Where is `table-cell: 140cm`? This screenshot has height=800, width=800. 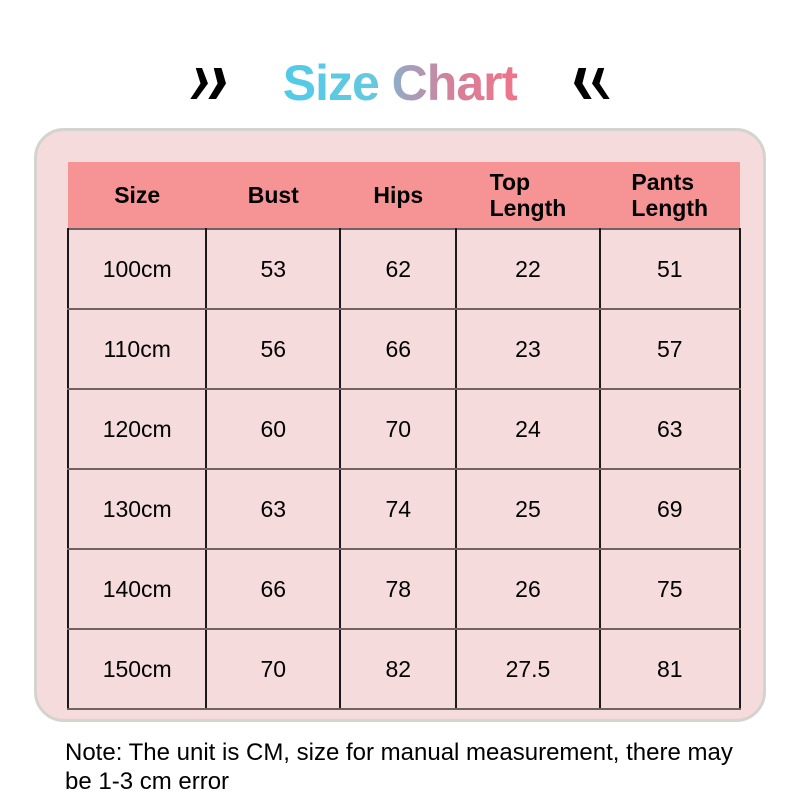 table-cell: 140cm is located at coordinates (137, 589).